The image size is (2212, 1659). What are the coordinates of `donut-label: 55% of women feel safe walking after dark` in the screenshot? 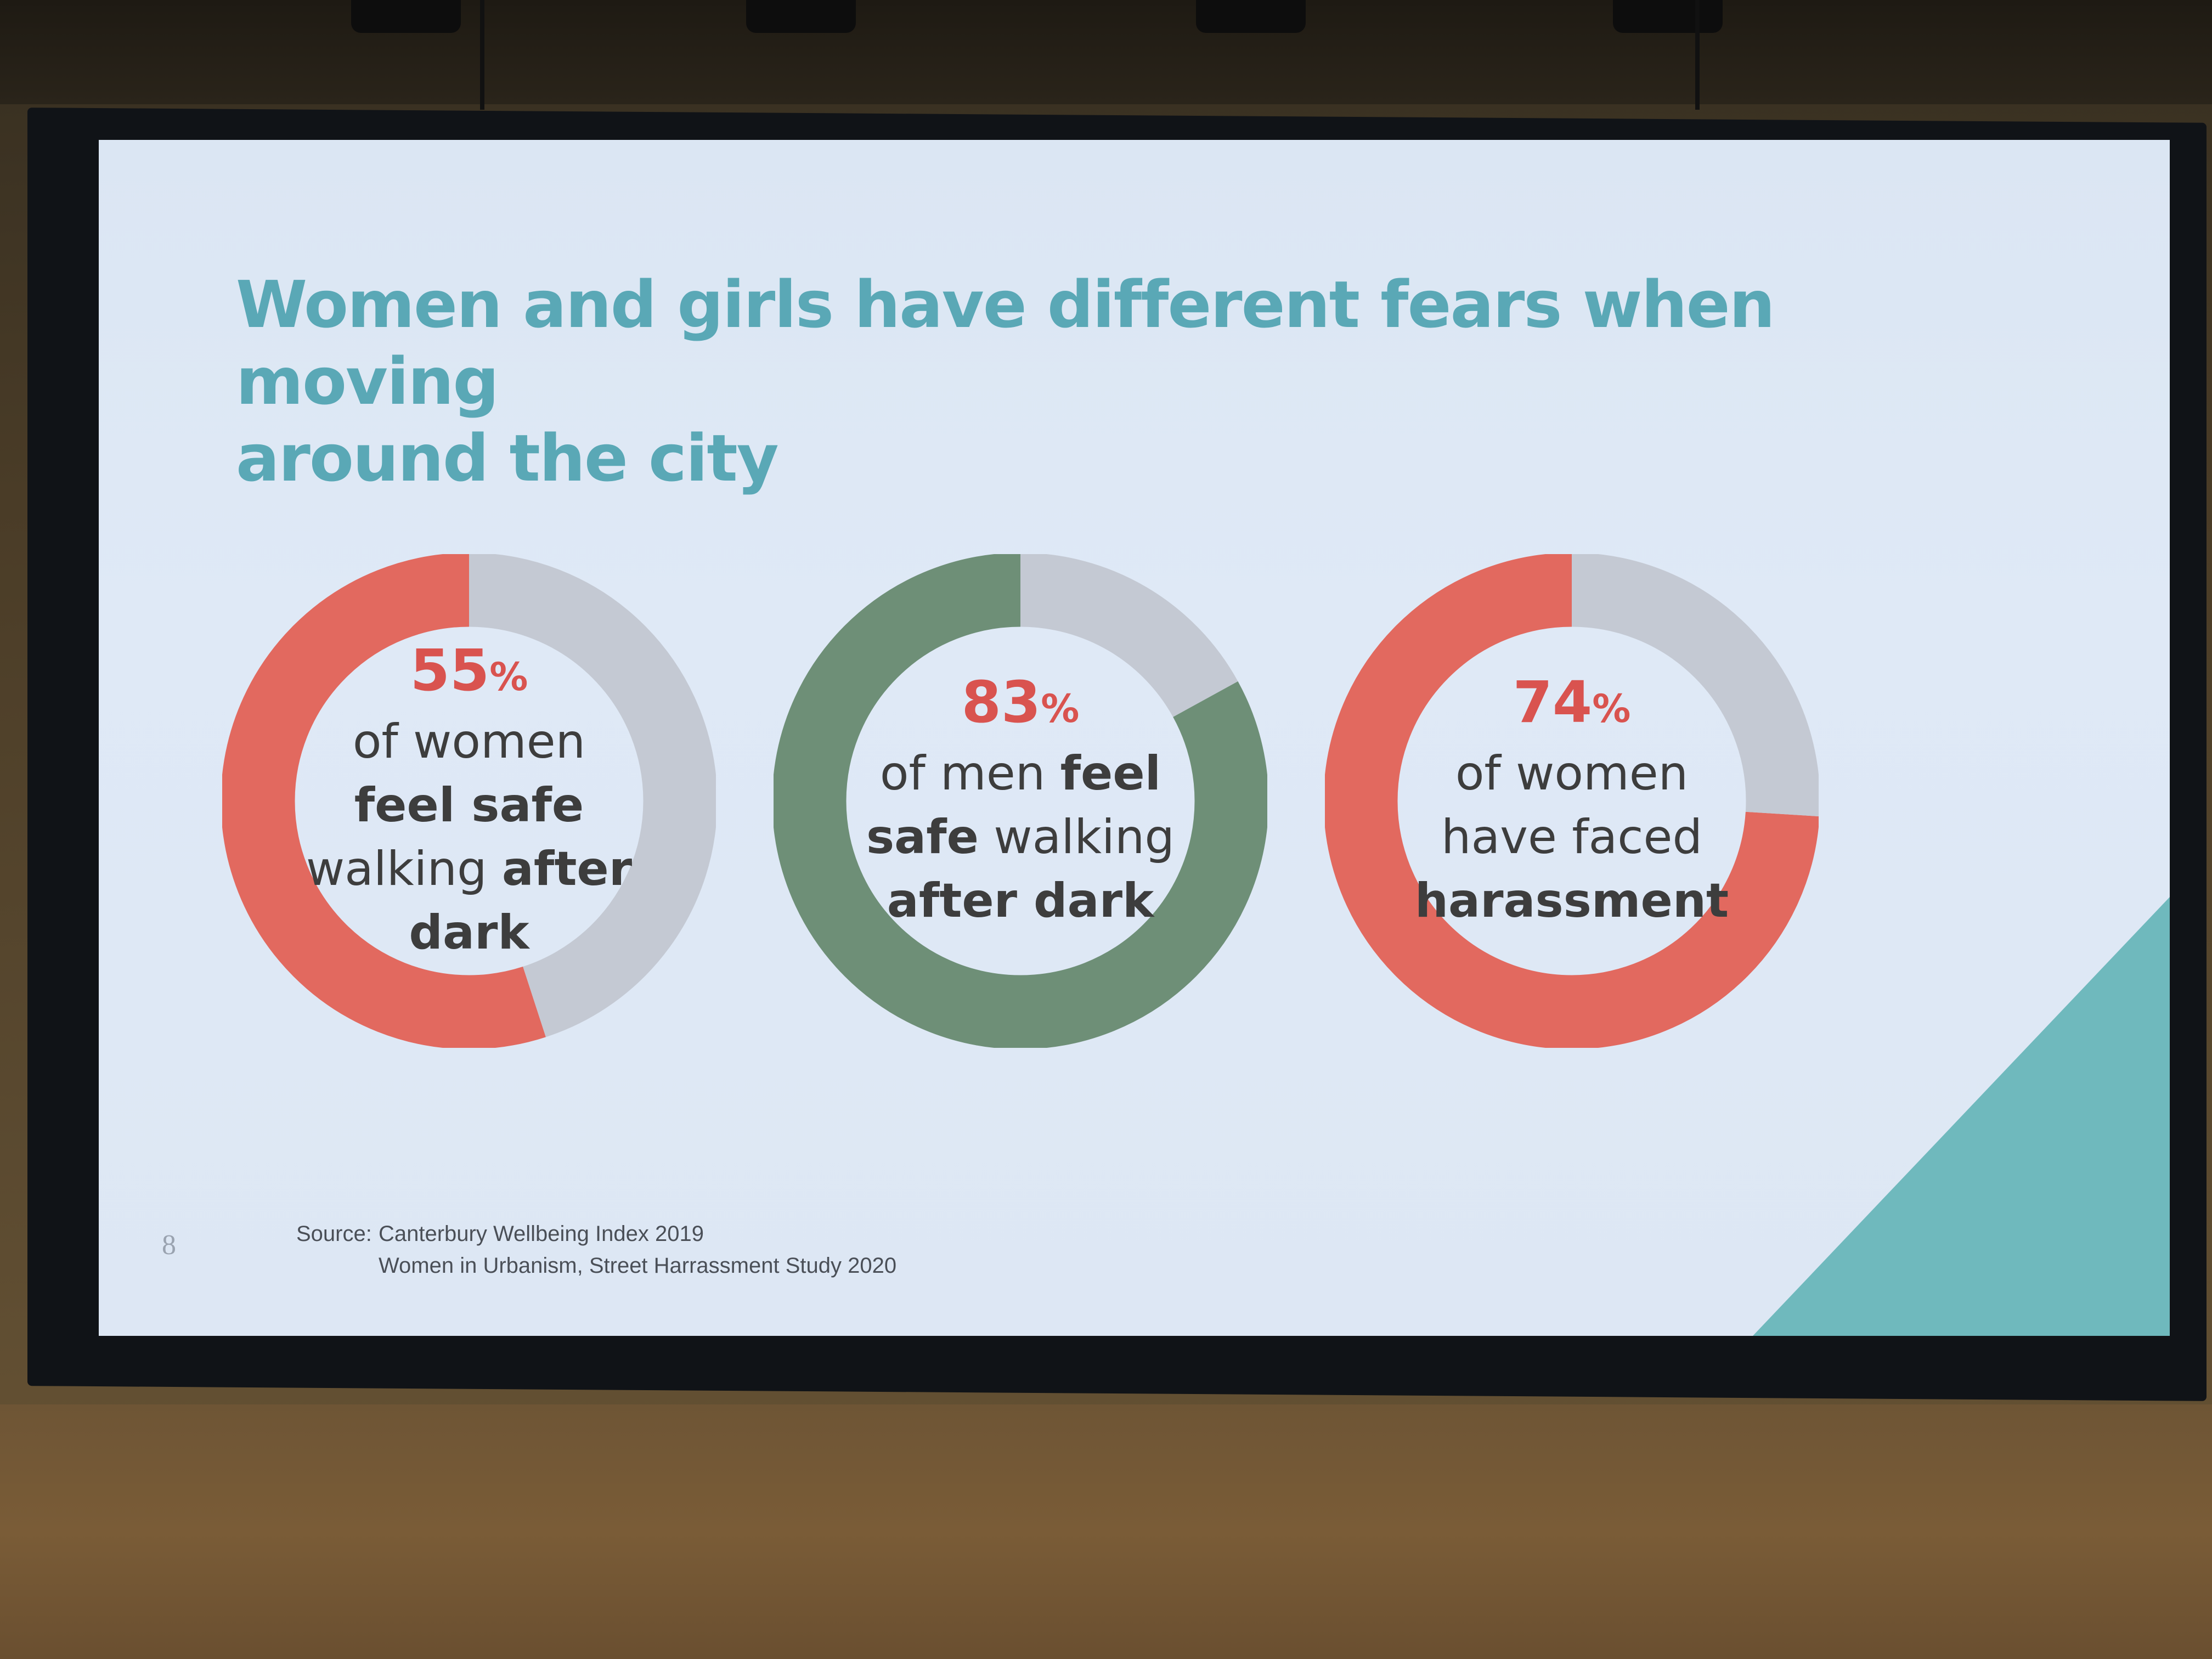 It's located at (469, 801).